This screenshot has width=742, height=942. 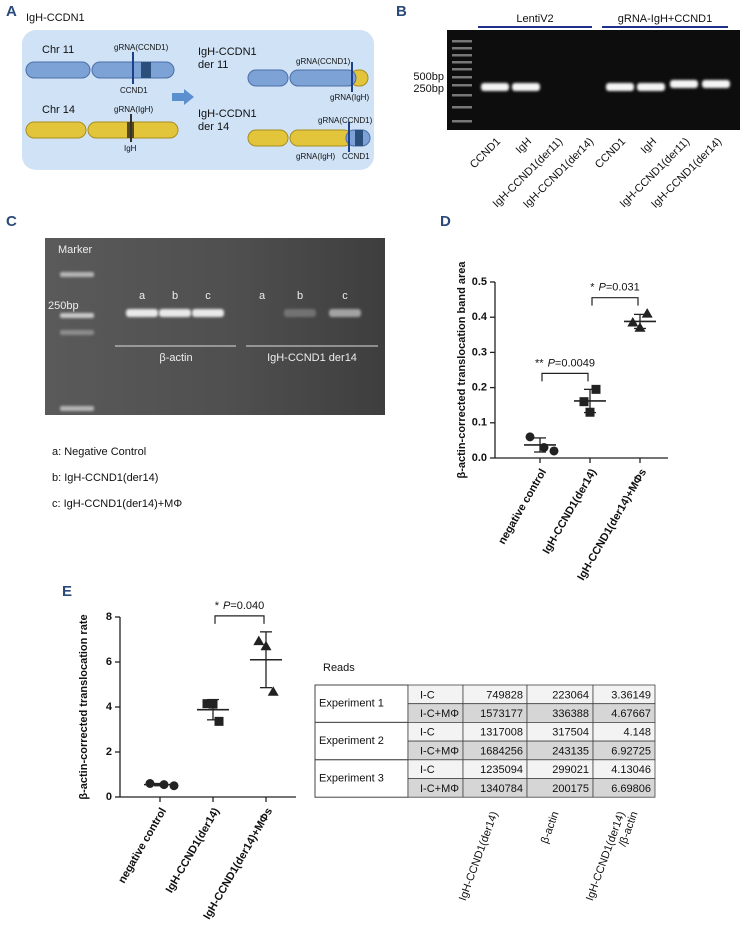 I want to click on cell-text: 336388, so click(x=570, y=714).